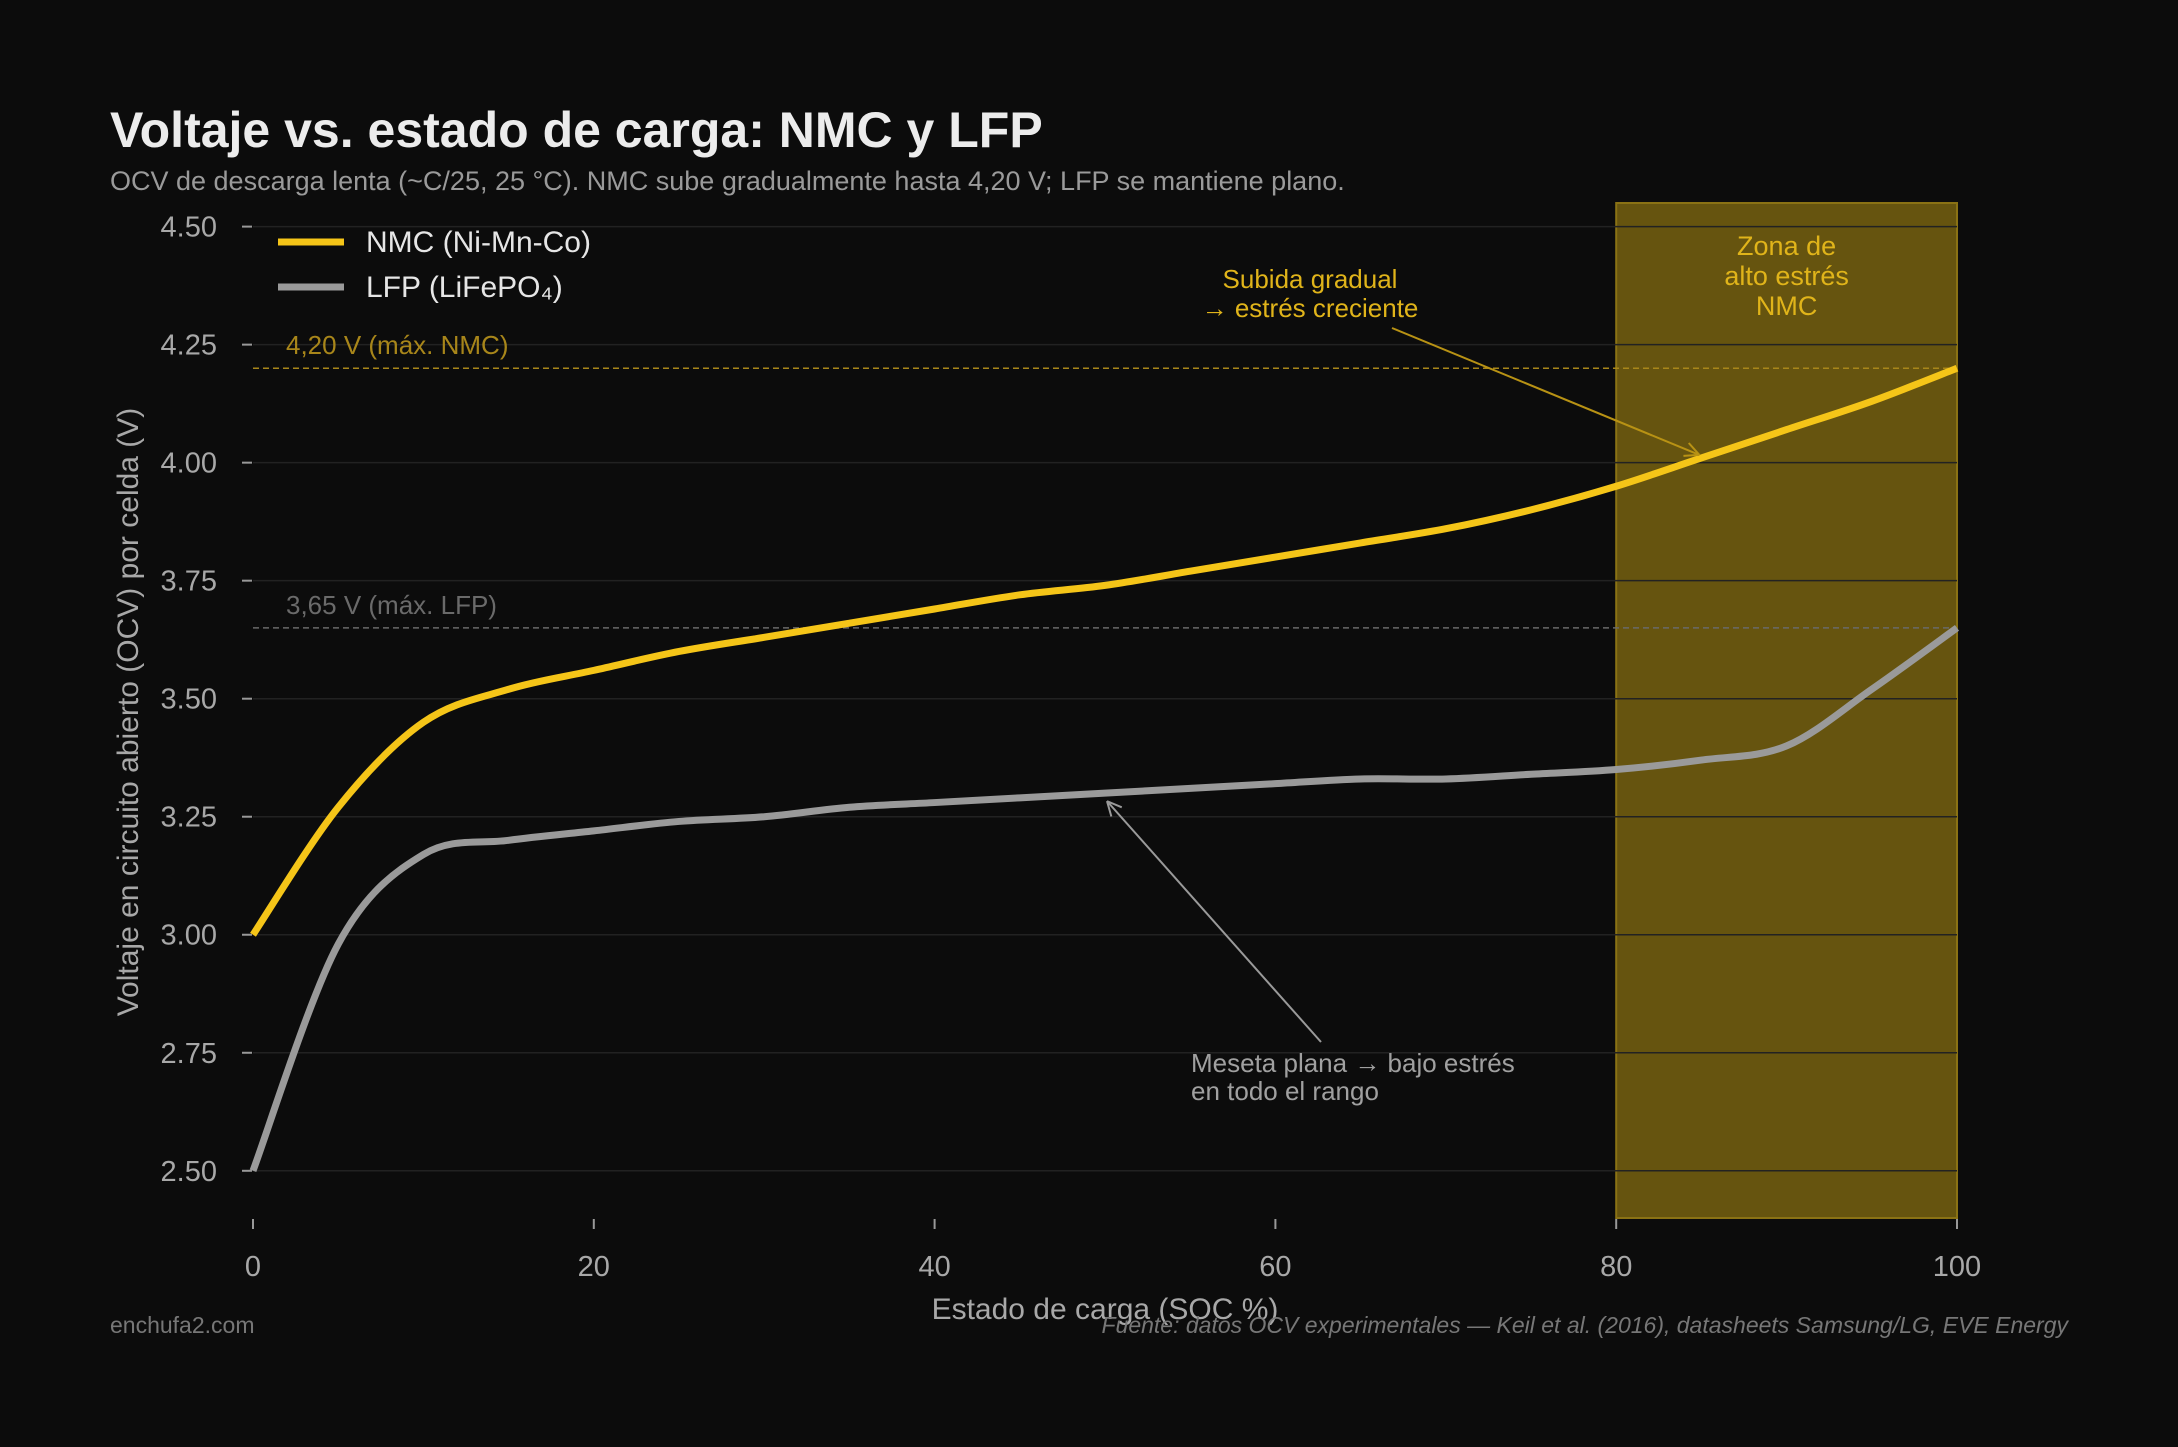  What do you see at coordinates (1786, 246) in the screenshot?
I see `shaded-zone-label: Zona de` at bounding box center [1786, 246].